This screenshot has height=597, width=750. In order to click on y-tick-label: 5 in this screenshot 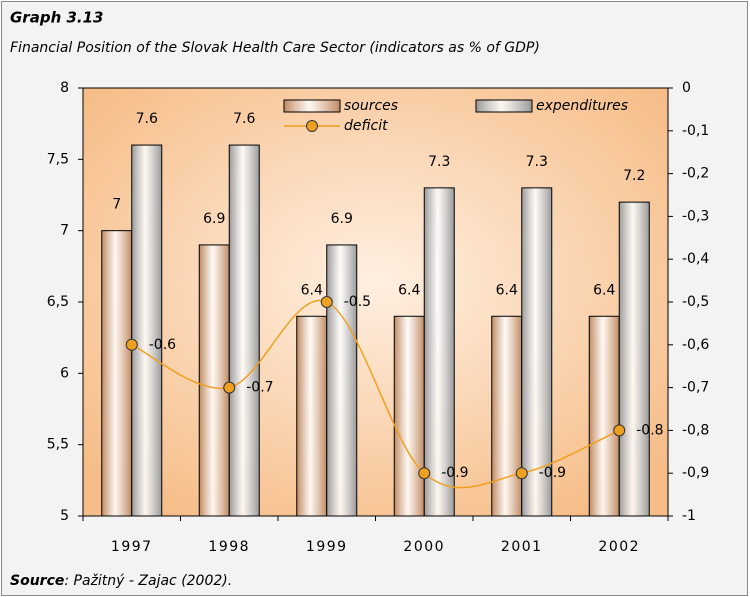, I will do `click(64, 516)`.